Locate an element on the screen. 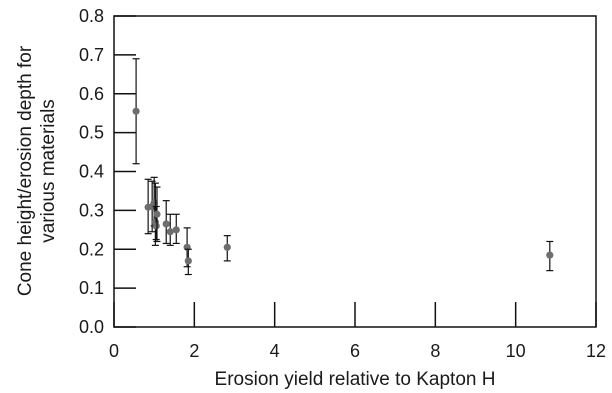 The image size is (612, 393). y-tick-label: 0.8 is located at coordinates (91, 16).